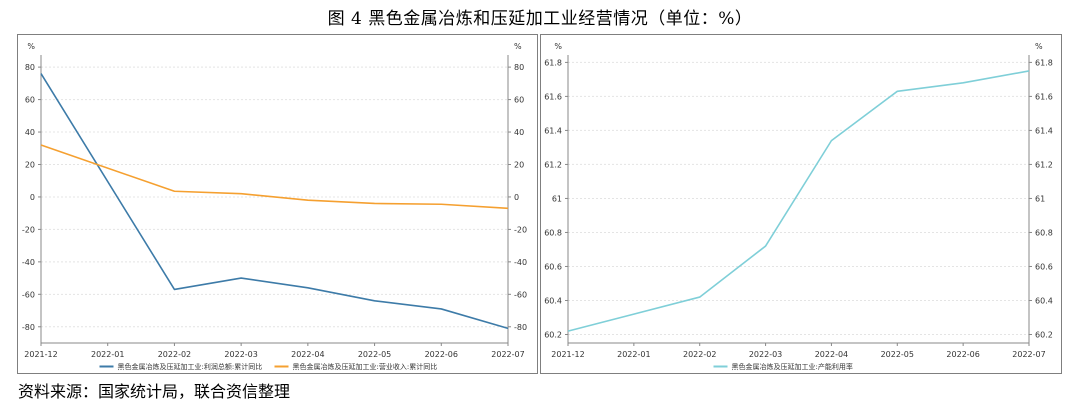 The width and height of the screenshot is (1080, 406). Describe the element at coordinates (28, 327) in the screenshot. I see `y-tick-label-left: -80` at that location.